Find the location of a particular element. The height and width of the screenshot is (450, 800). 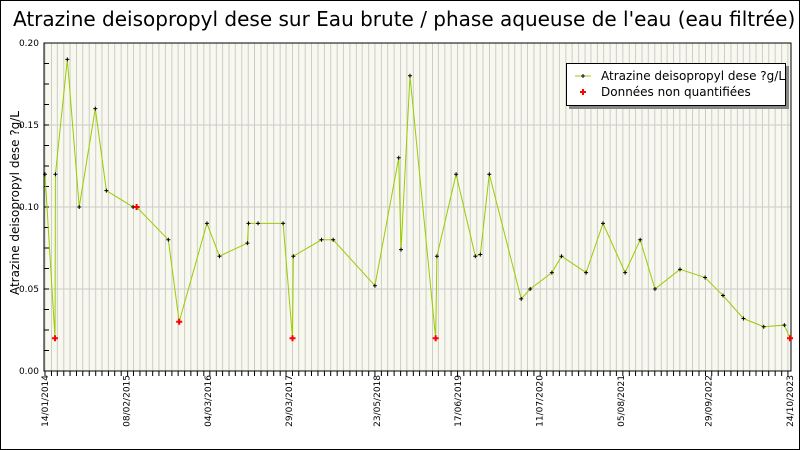

y-tick-label: 0.15 is located at coordinates (29, 126).